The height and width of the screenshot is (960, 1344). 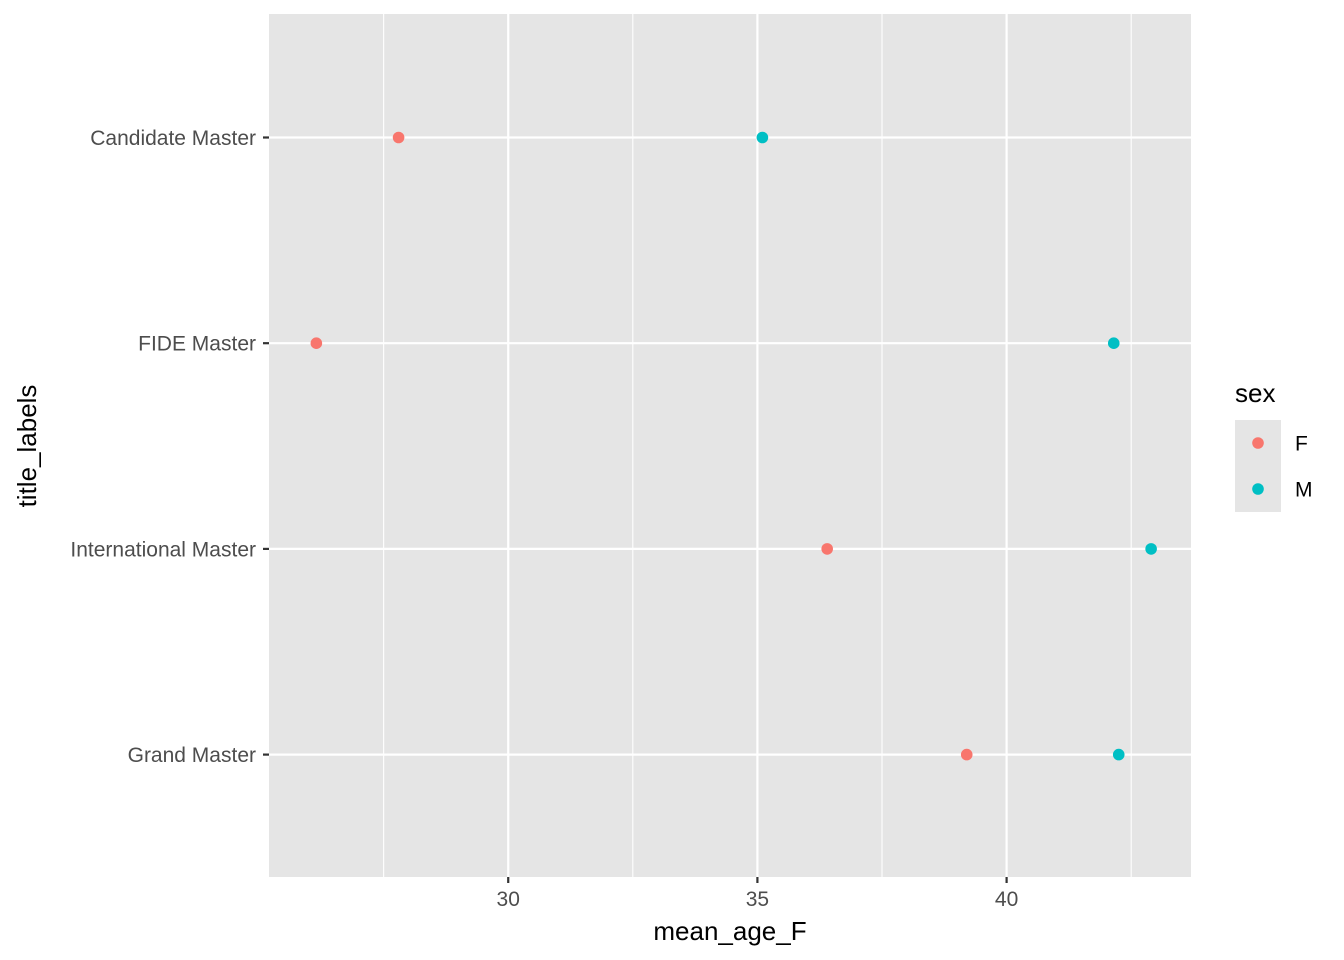 I want to click on legend-title: sex, so click(x=1255, y=393).